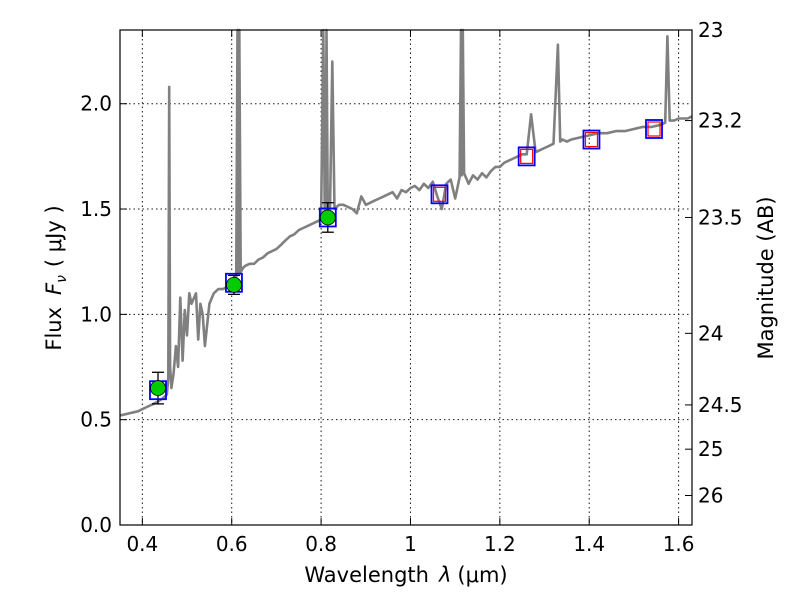 The height and width of the screenshot is (600, 800). I want to click on x-tick-label: 1.6, so click(679, 544).